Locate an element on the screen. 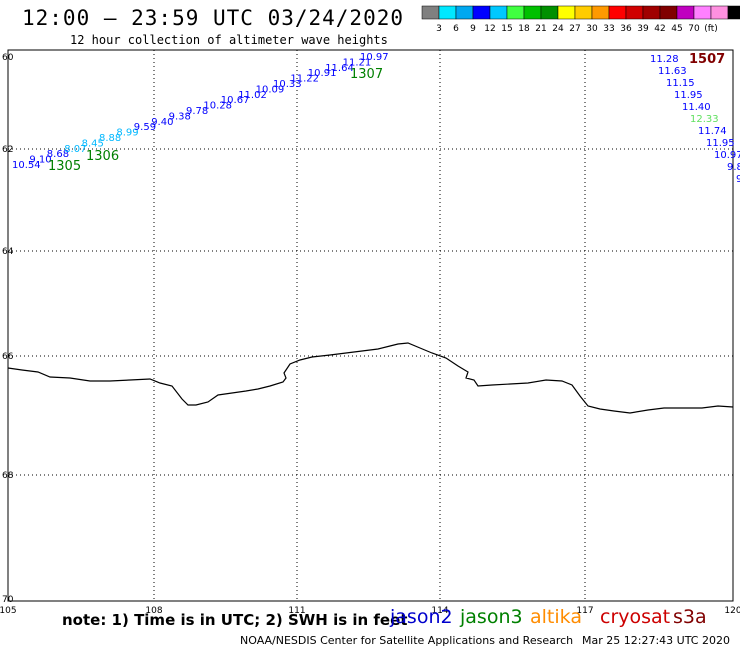 The height and width of the screenshot is (650, 740). lat-label: 64 is located at coordinates (8, 252).